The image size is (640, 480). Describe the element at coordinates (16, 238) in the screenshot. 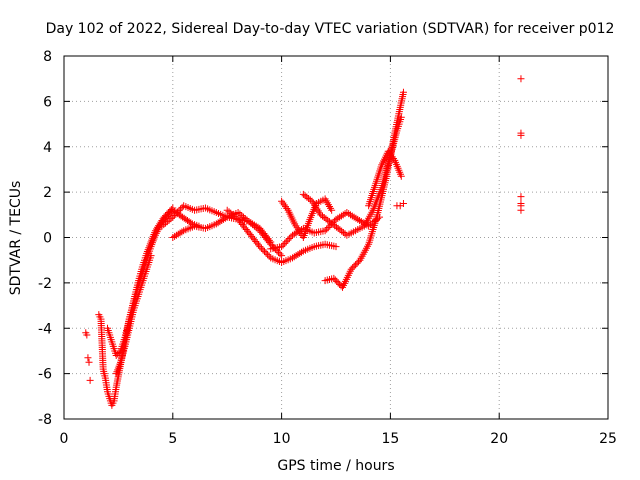

I see `y-axis-label: SDTVAR / TECUs` at that location.